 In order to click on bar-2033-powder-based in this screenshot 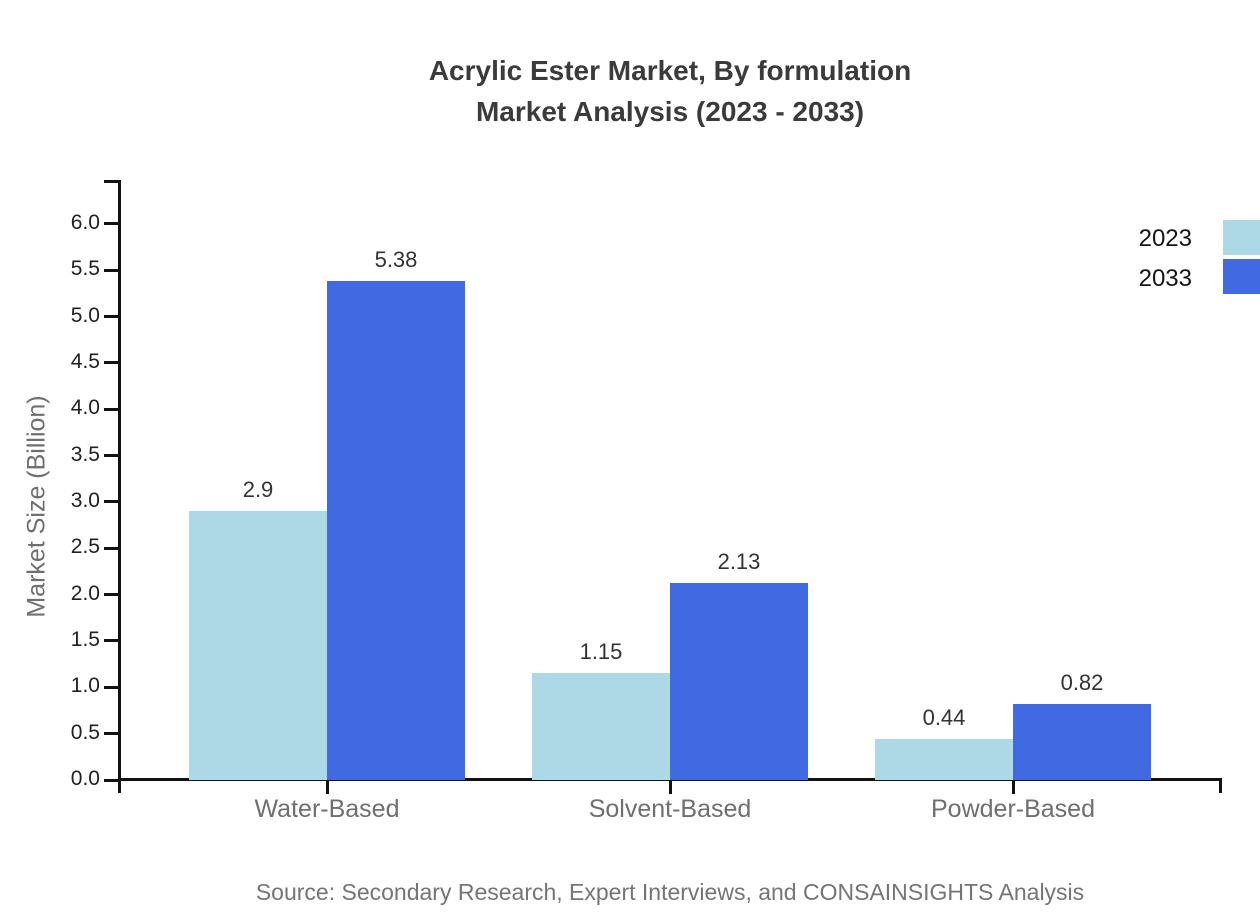, I will do `click(1082, 742)`.